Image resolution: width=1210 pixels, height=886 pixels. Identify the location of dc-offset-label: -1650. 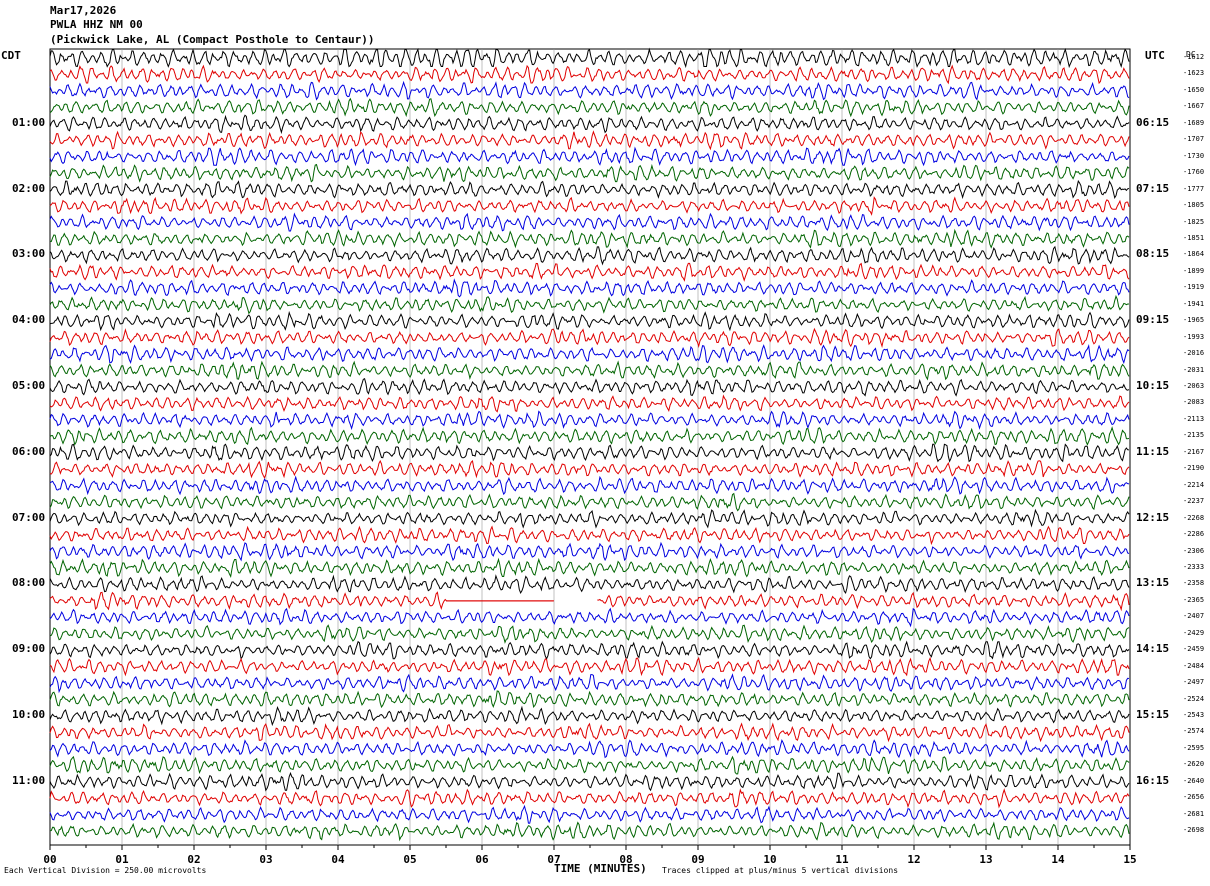
(1194, 89).